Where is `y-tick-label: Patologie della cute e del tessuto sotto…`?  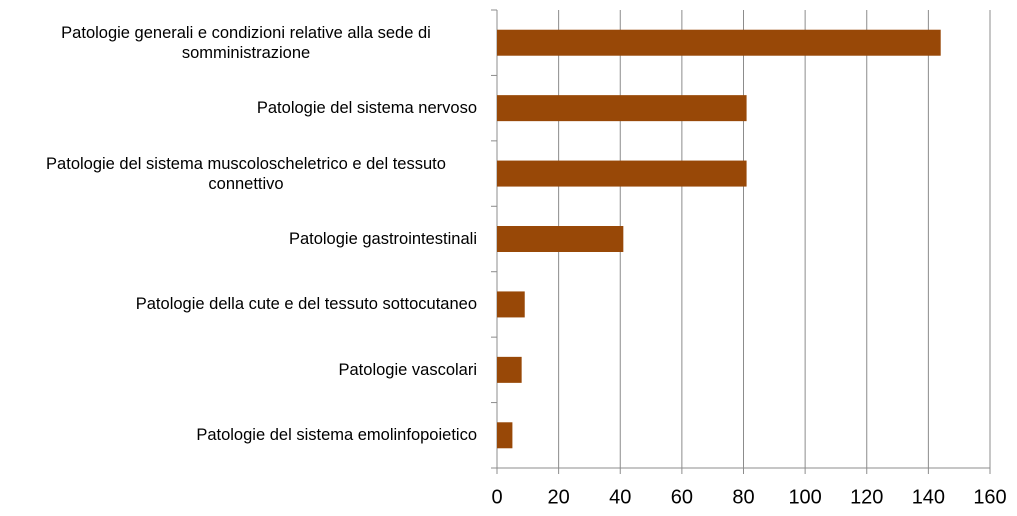 y-tick-label: Patologie della cute e del tessuto sotto… is located at coordinates (306, 304).